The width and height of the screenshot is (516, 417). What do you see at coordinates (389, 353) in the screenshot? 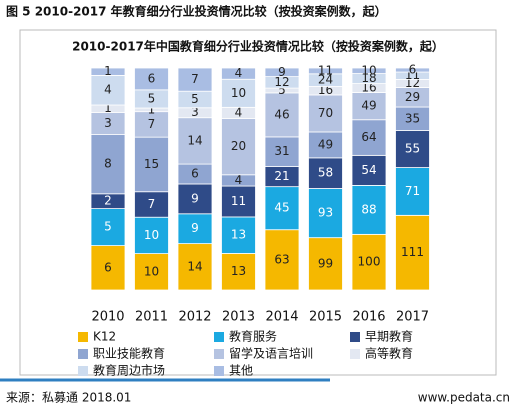
I see `legend-label: 高等教育` at bounding box center [389, 353].